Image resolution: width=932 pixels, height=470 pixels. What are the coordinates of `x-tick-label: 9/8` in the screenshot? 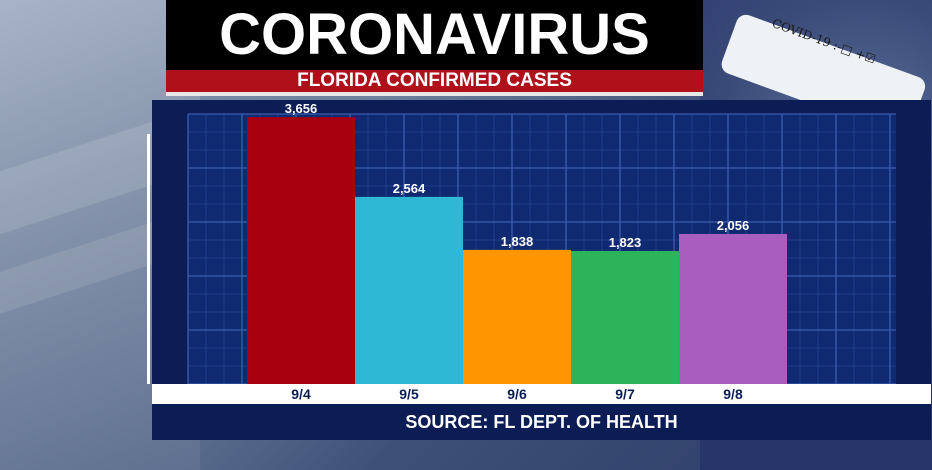 It's located at (733, 394).